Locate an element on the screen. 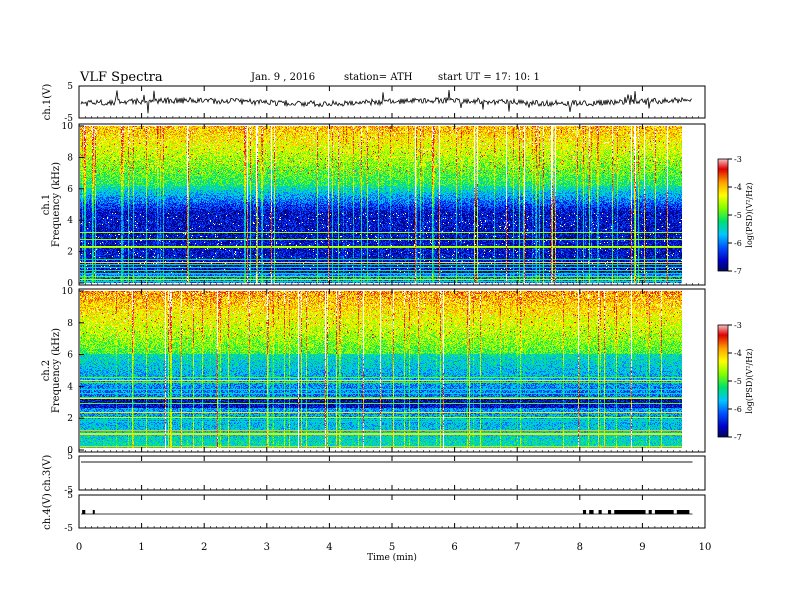 The width and height of the screenshot is (792, 612). x-tick-label: 9 is located at coordinates (642, 547).